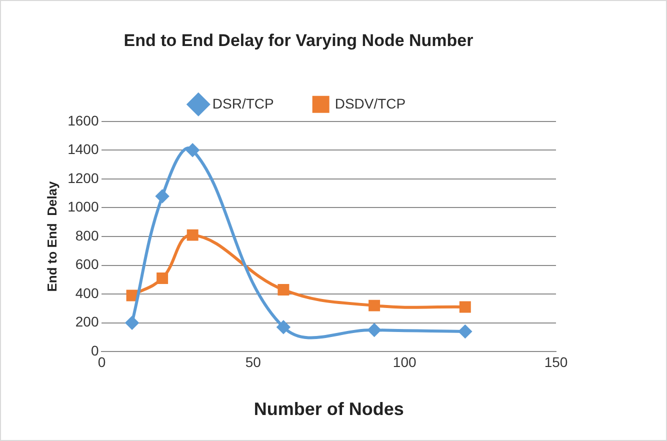 This screenshot has height=441, width=667. What do you see at coordinates (370, 103) in the screenshot?
I see `legend-label: DSDV/TCP` at bounding box center [370, 103].